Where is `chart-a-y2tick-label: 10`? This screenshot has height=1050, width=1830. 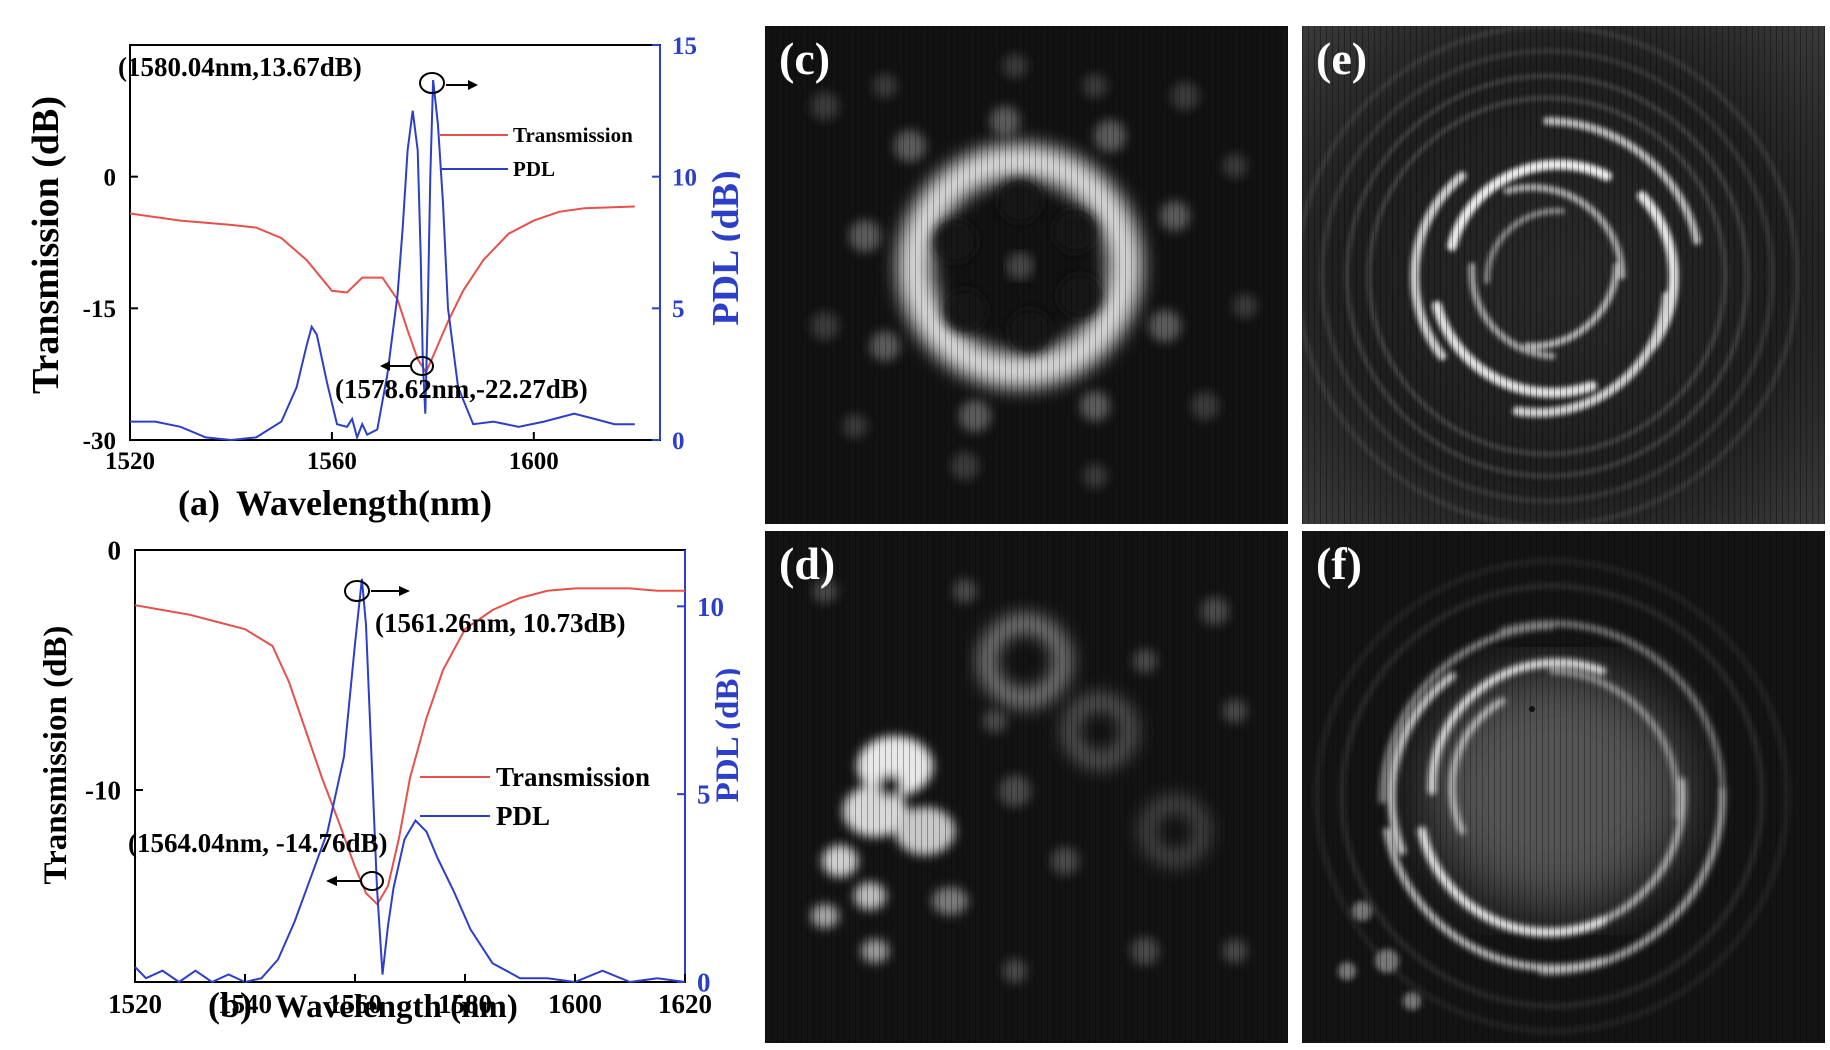 chart-a-y2tick-label: 10 is located at coordinates (684, 177).